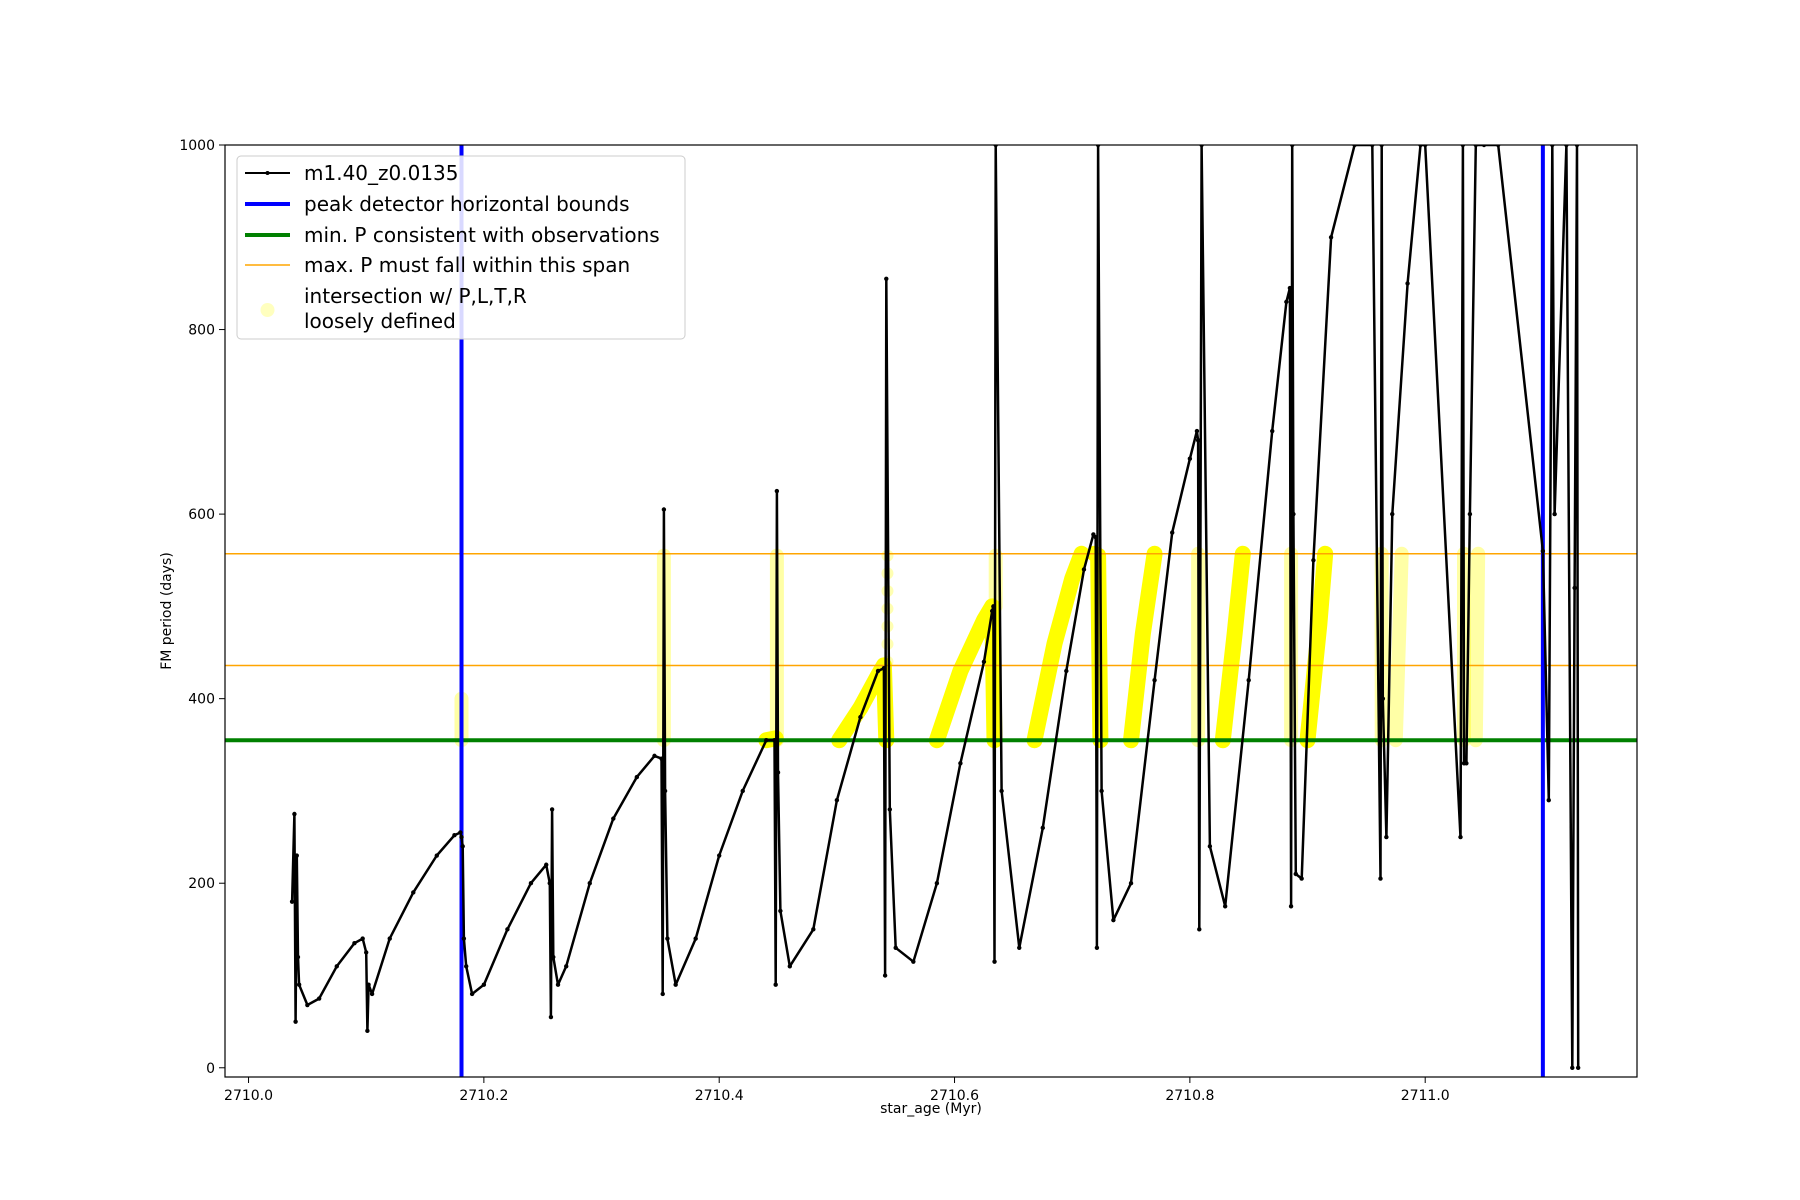 Image resolution: width=1800 pixels, height=1200 pixels. I want to click on legend-label-peak-bounds: peak detector horizontal bounds, so click(467, 204).